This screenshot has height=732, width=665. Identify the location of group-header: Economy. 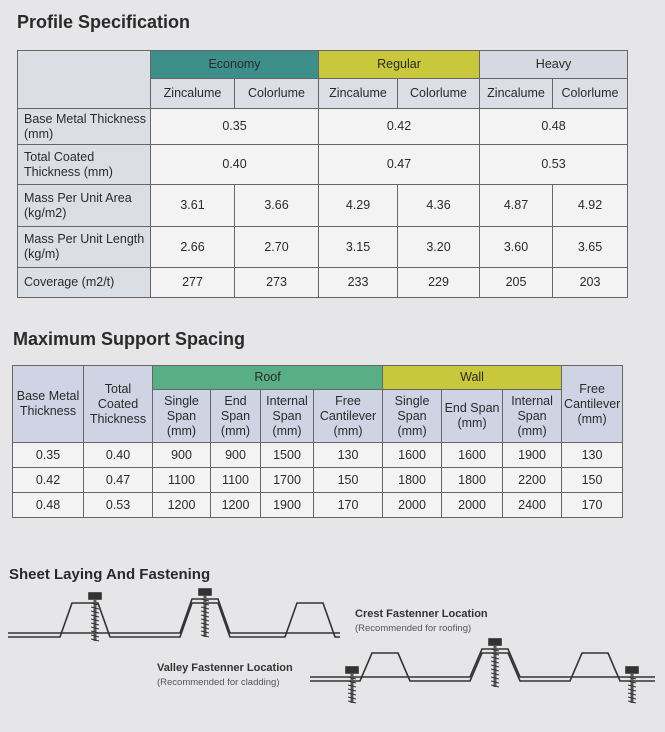
(234, 64).